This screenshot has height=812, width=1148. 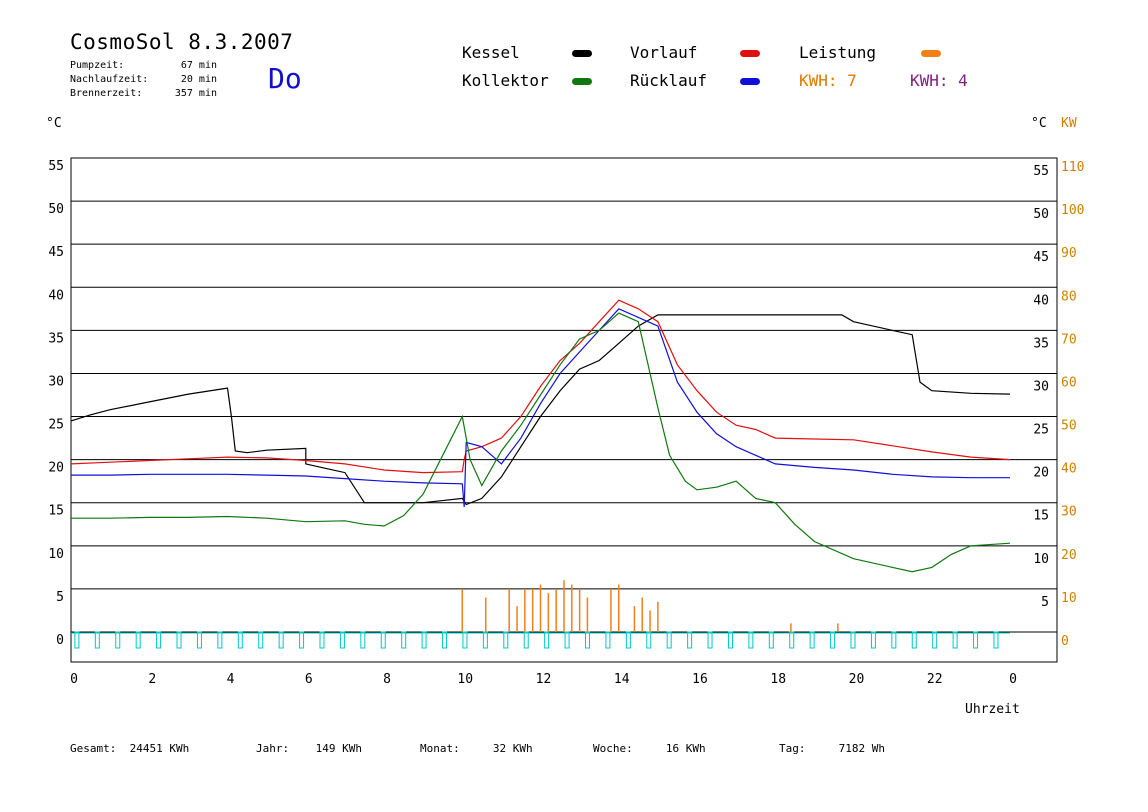 I want to click on left-axis-unit: °C, so click(x=54, y=123).